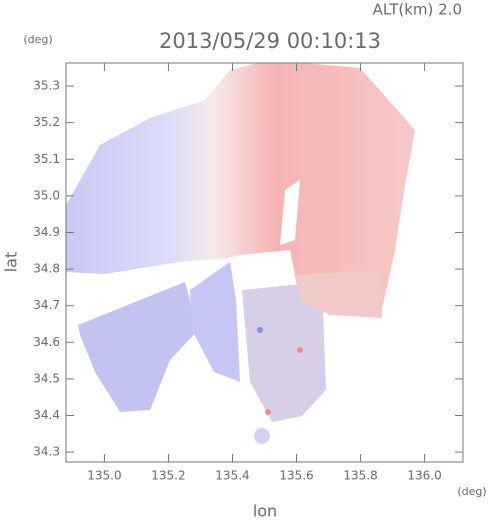 The image size is (491, 521). I want to click on chart-title: 2013/05/29 00:10:13, so click(270, 41).